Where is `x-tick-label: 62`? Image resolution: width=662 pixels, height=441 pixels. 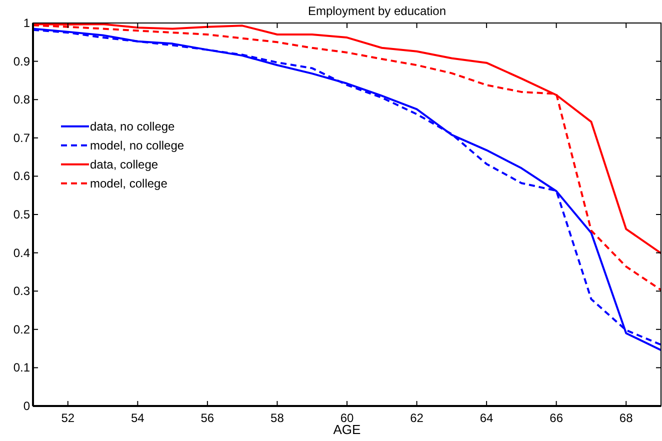
x-tick-label: 62 is located at coordinates (417, 418).